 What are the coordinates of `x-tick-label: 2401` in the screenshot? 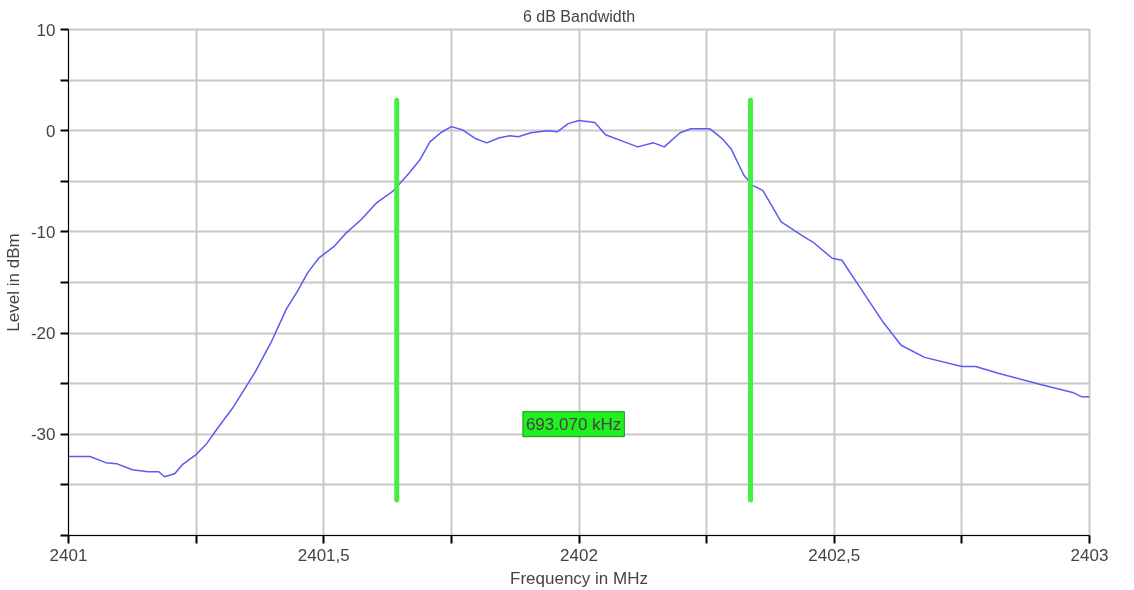 It's located at (68, 555).